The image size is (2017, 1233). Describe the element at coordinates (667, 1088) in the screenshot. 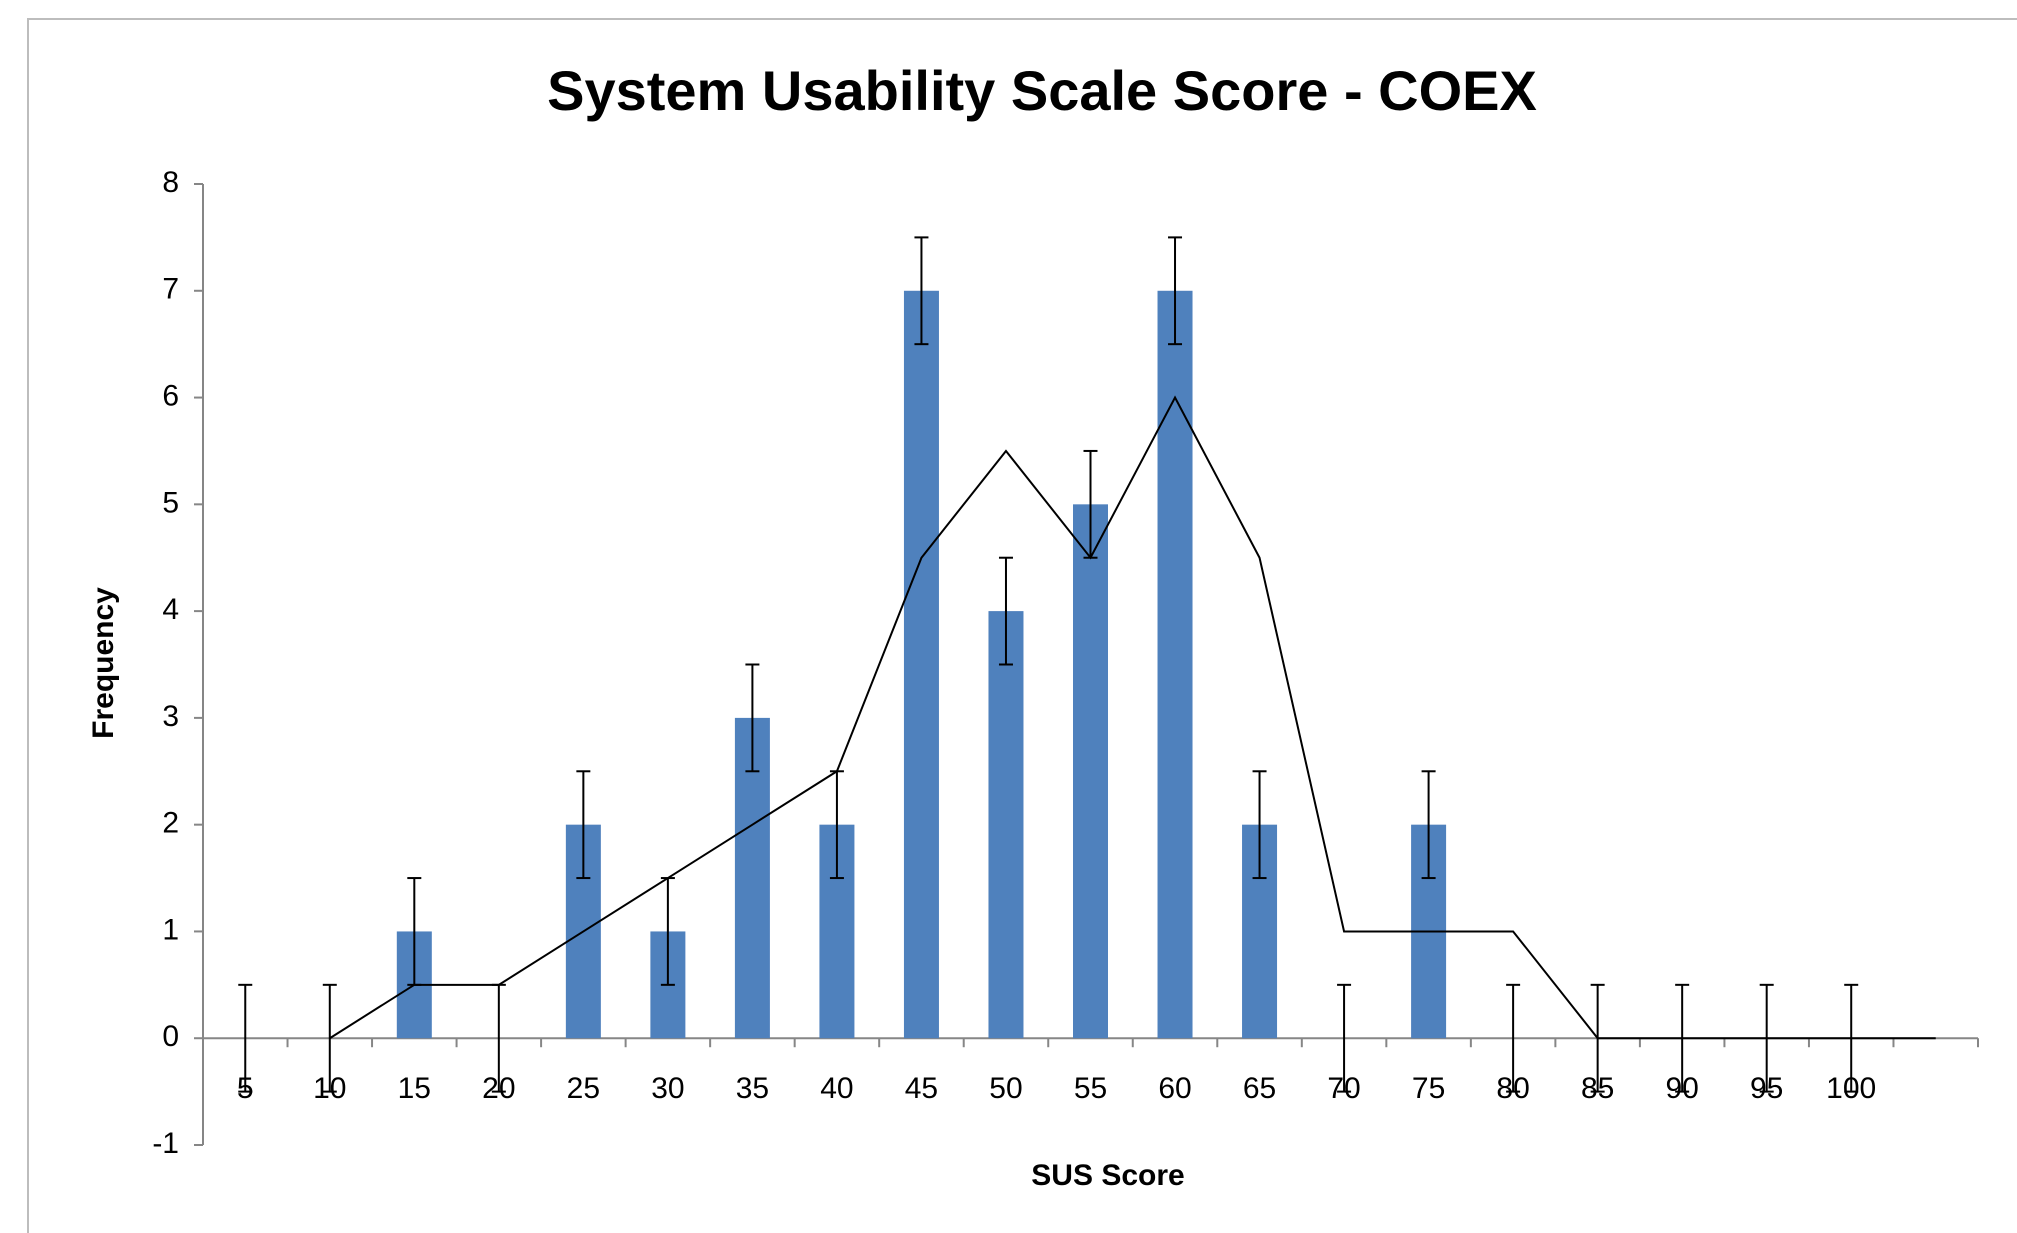

I see `x-tick-label: 30` at that location.